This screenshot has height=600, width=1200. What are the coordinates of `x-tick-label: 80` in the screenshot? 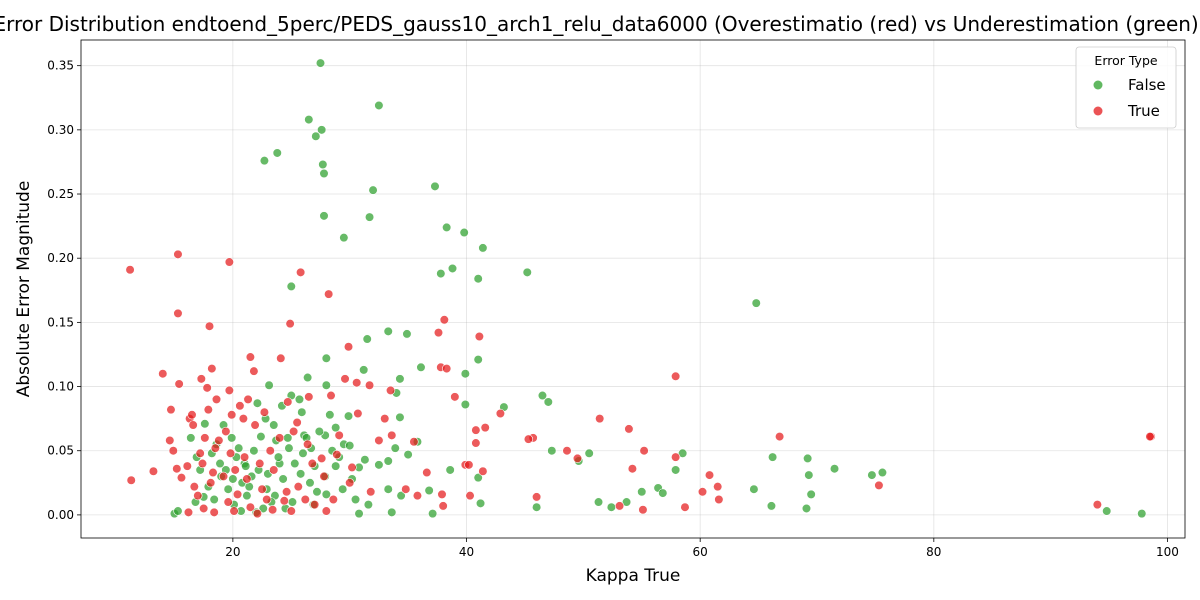 It's located at (933, 552).